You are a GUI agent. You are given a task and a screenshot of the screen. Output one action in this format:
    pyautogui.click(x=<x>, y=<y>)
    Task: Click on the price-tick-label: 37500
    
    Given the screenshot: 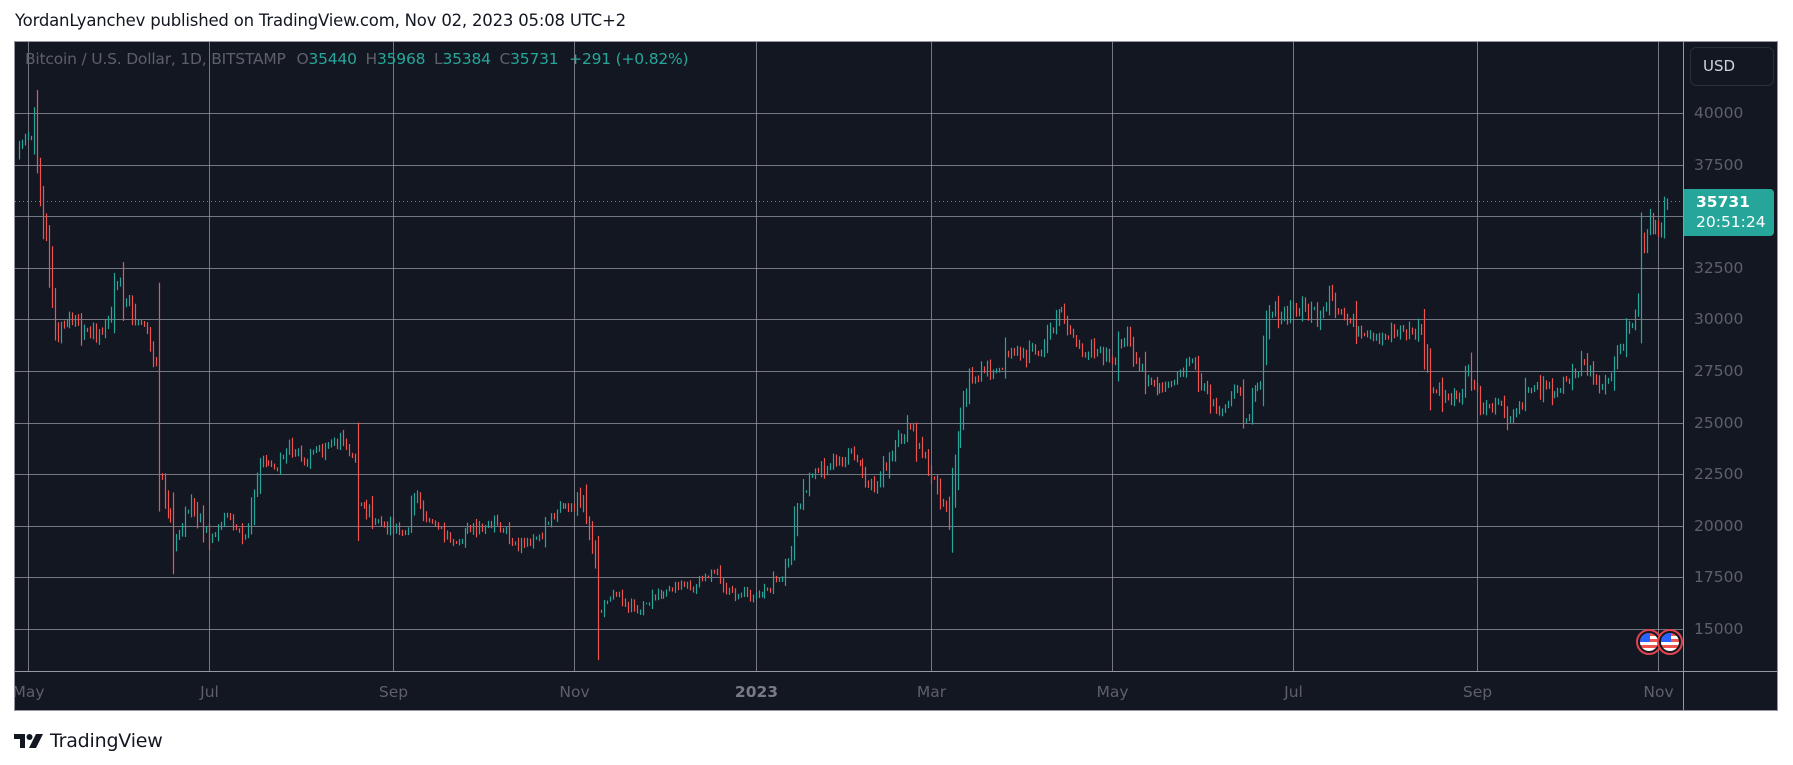 What is the action you would take?
    pyautogui.click(x=1719, y=164)
    